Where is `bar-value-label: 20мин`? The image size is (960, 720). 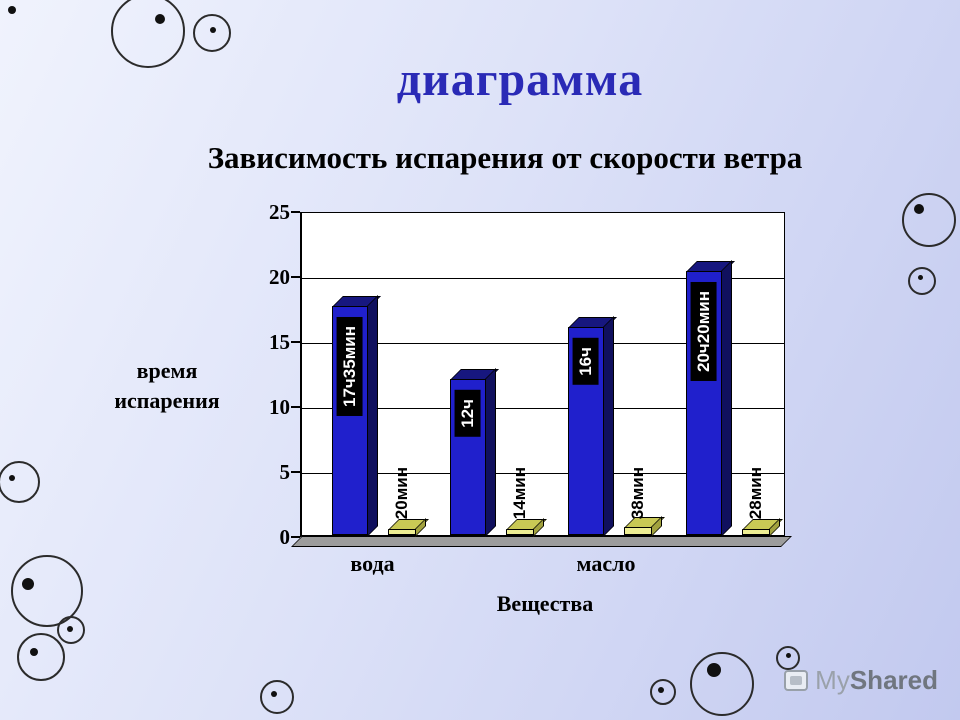
bar-value-label: 20мин is located at coordinates (401, 492).